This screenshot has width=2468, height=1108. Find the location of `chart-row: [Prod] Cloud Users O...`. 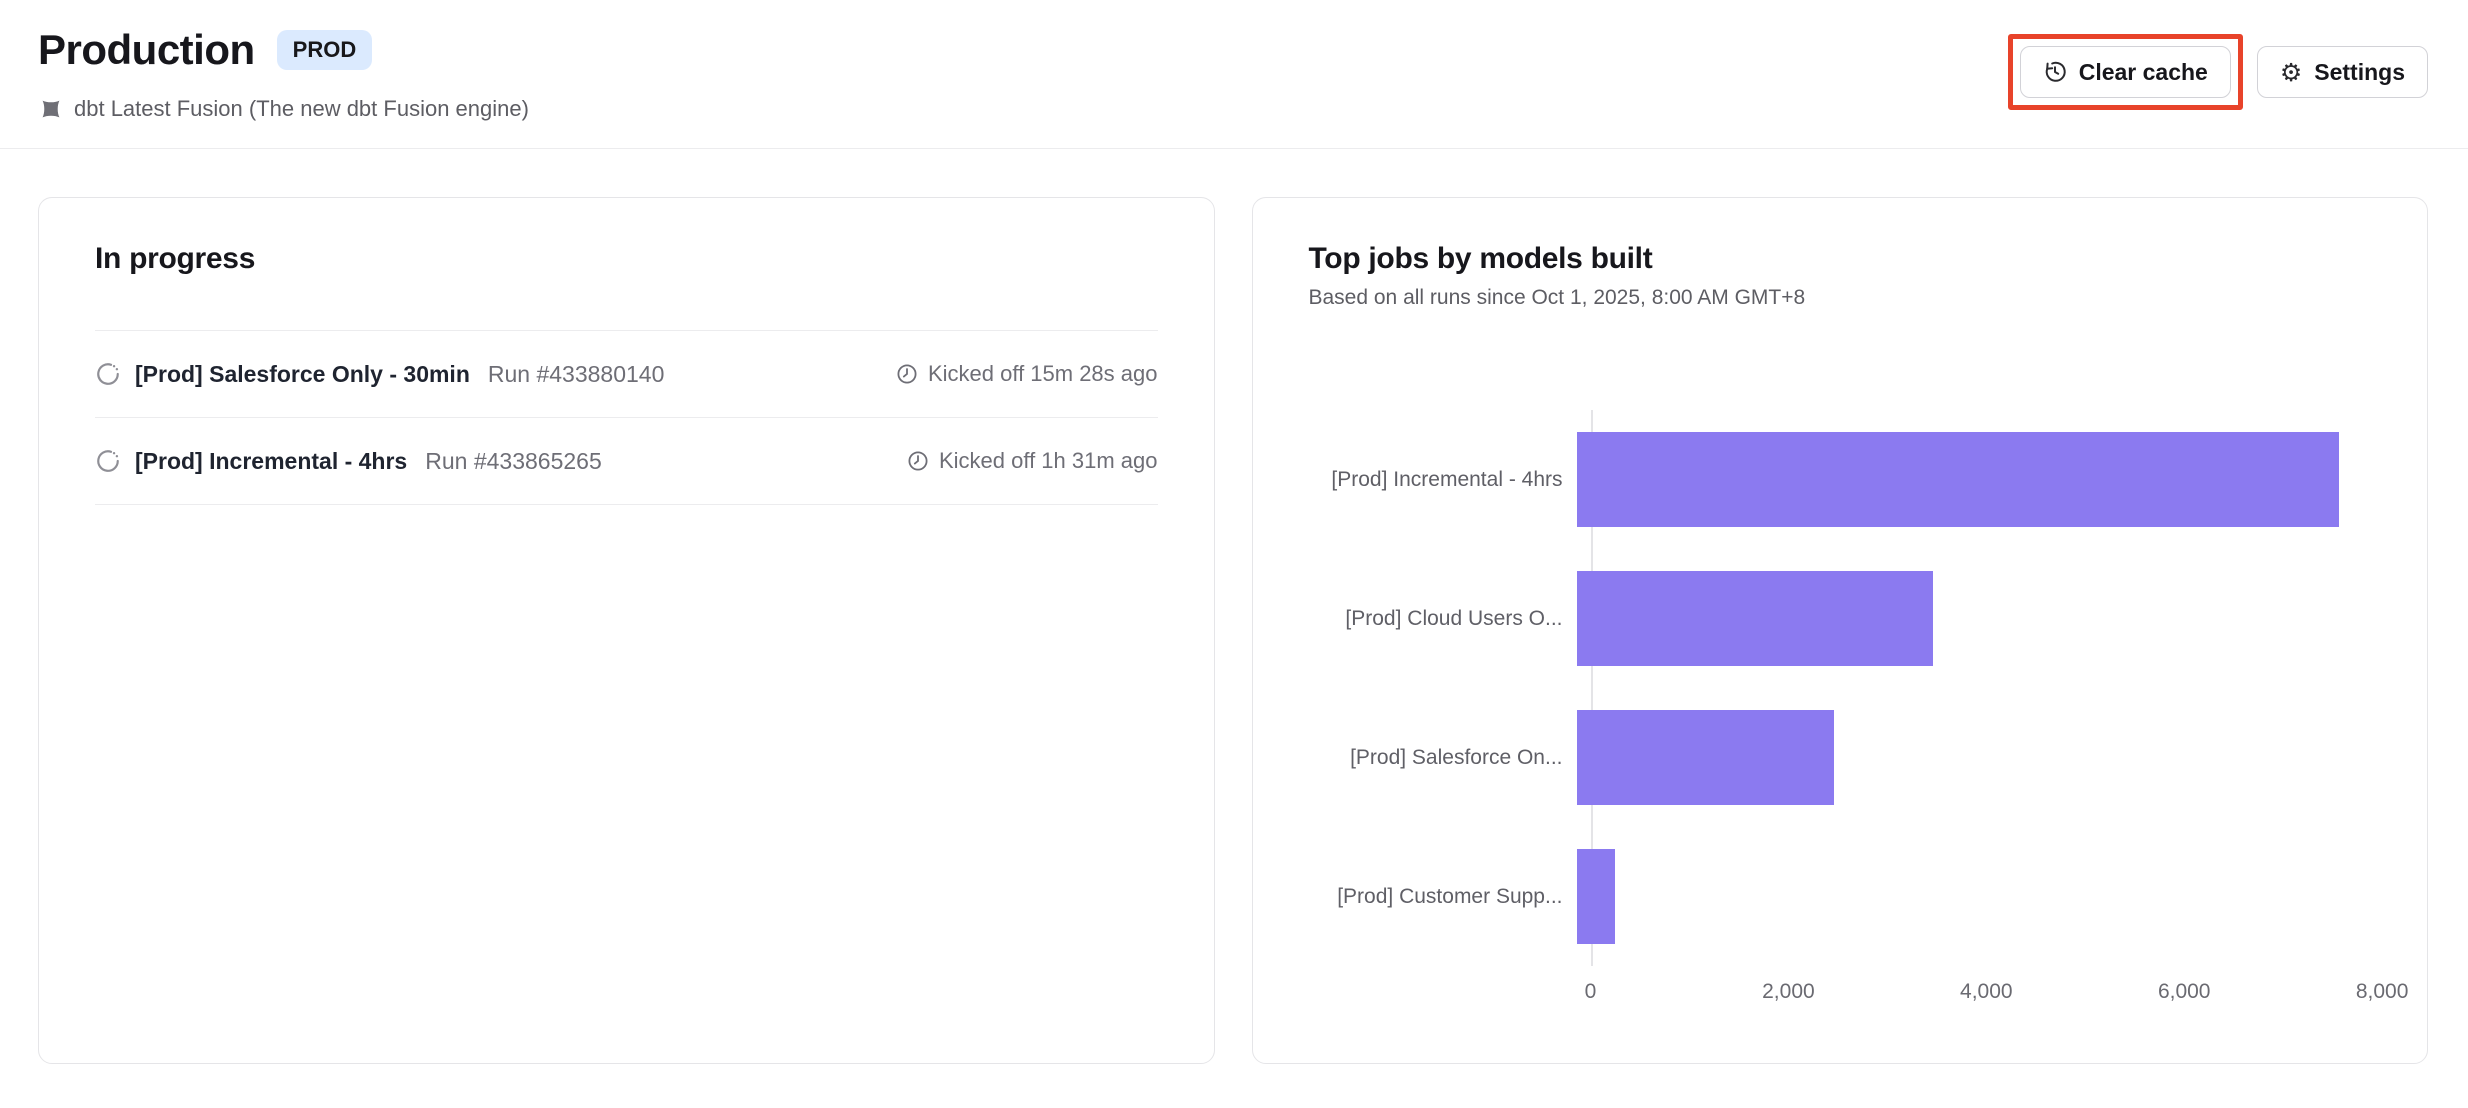

chart-row: [Prod] Cloud Users O... is located at coordinates (1868, 618).